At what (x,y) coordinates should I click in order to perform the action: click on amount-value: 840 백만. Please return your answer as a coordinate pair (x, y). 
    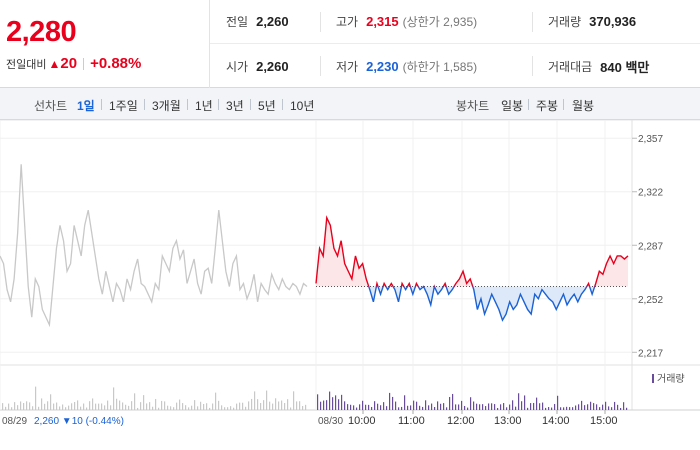
    Looking at the image, I should click on (625, 67).